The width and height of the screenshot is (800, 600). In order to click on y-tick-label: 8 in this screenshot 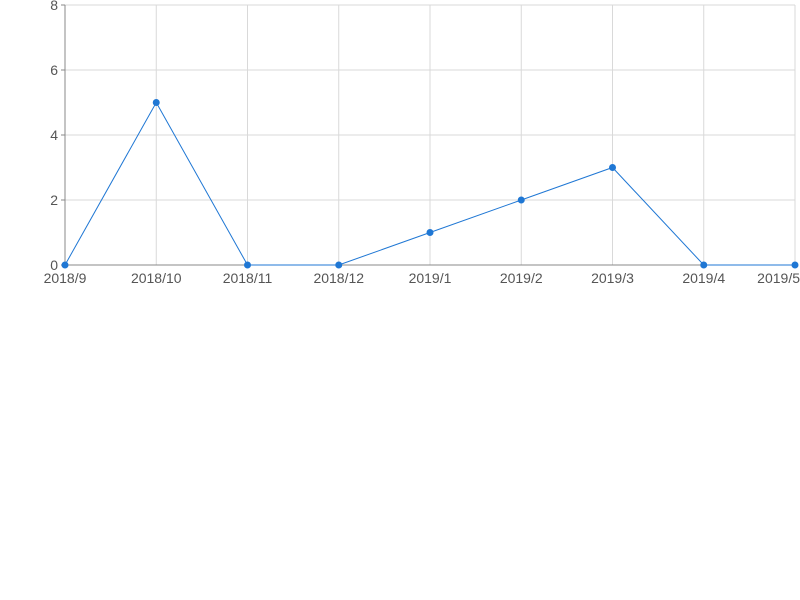, I will do `click(54, 6)`.